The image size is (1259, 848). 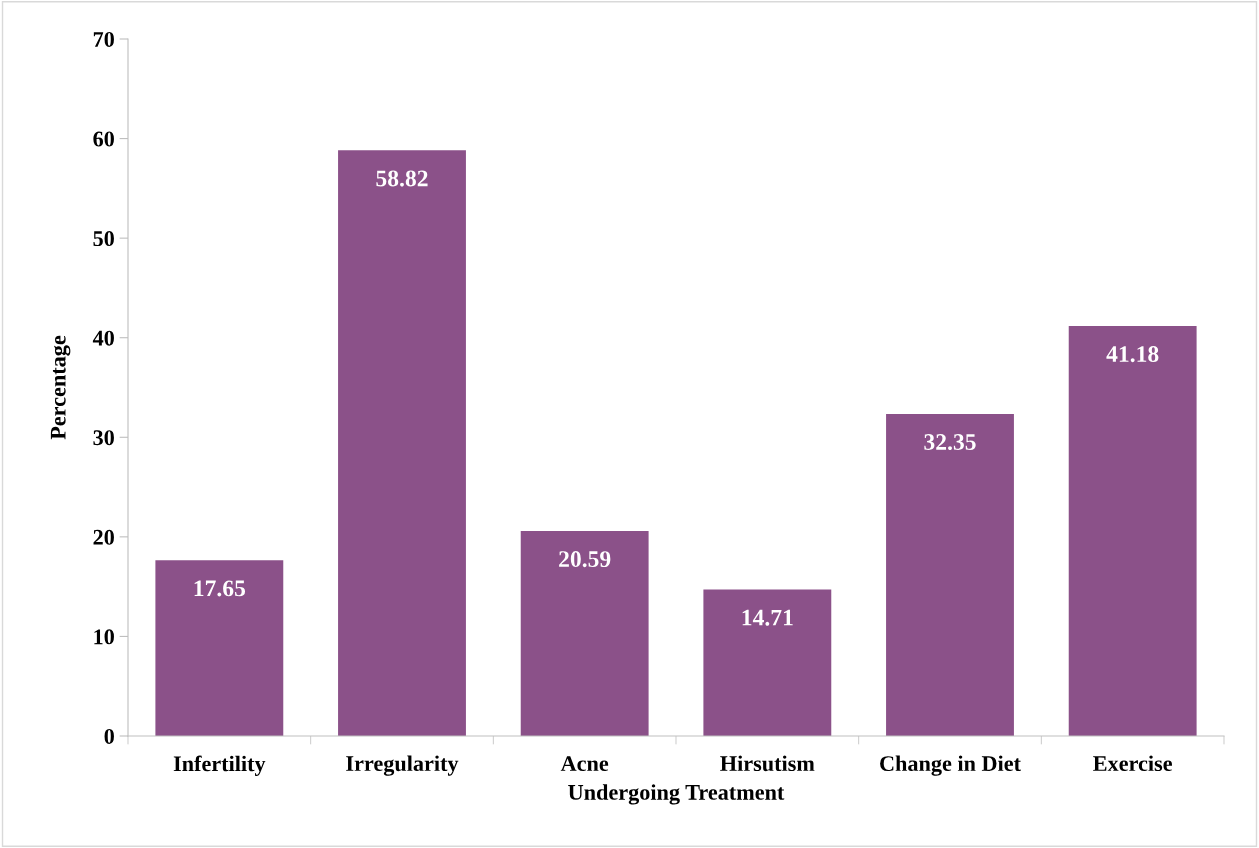 What do you see at coordinates (1132, 354) in the screenshot?
I see `data-label: 41.18` at bounding box center [1132, 354].